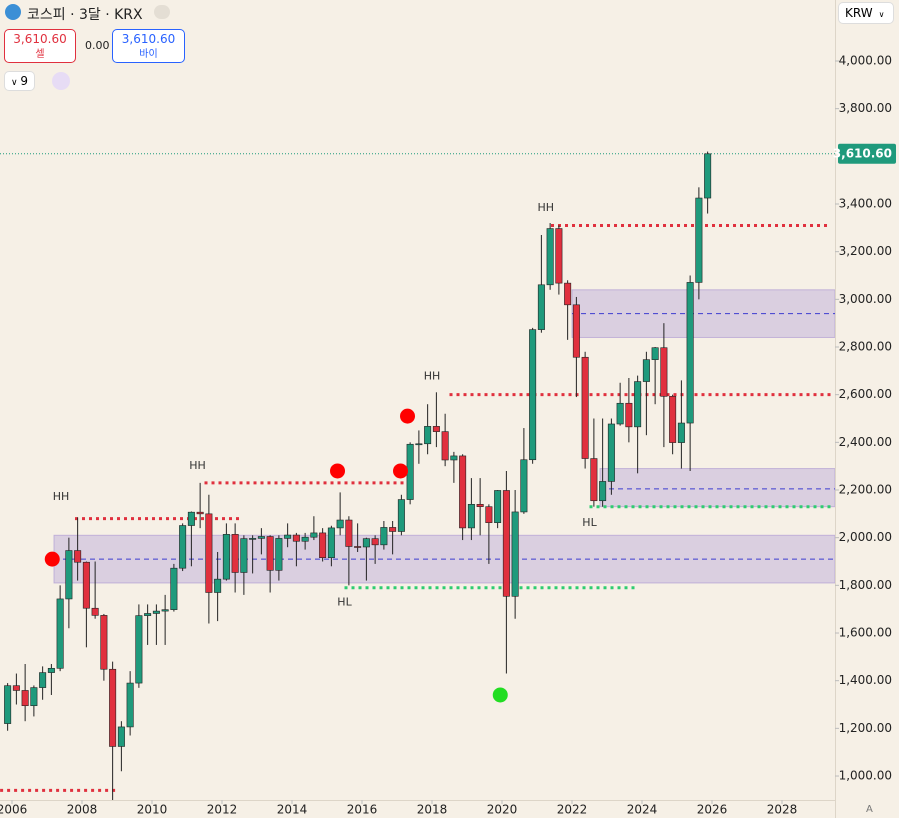 This screenshot has height=818, width=899. I want to click on buy-button: 3,610.60 바이, so click(148, 46).